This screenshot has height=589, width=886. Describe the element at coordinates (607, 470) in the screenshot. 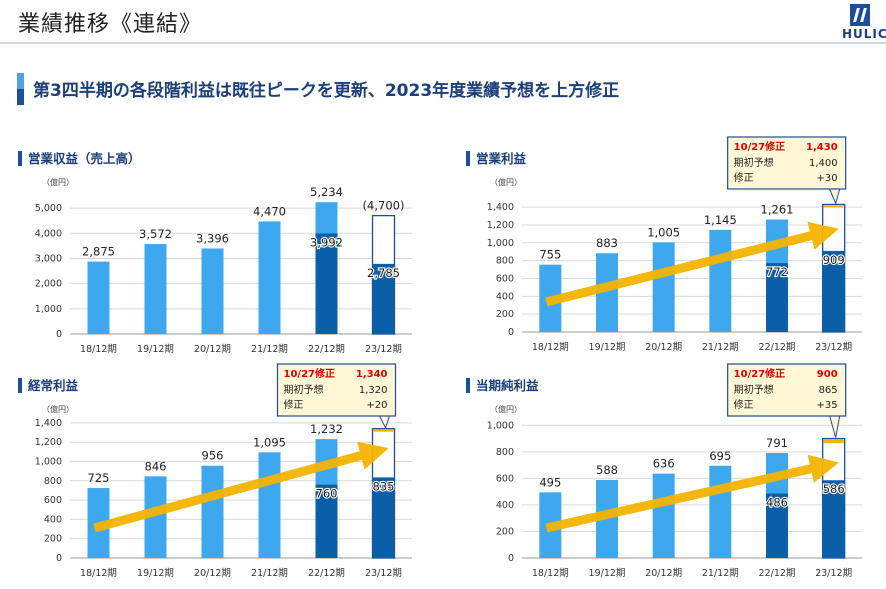

I see `annual-value-label: 588` at that location.